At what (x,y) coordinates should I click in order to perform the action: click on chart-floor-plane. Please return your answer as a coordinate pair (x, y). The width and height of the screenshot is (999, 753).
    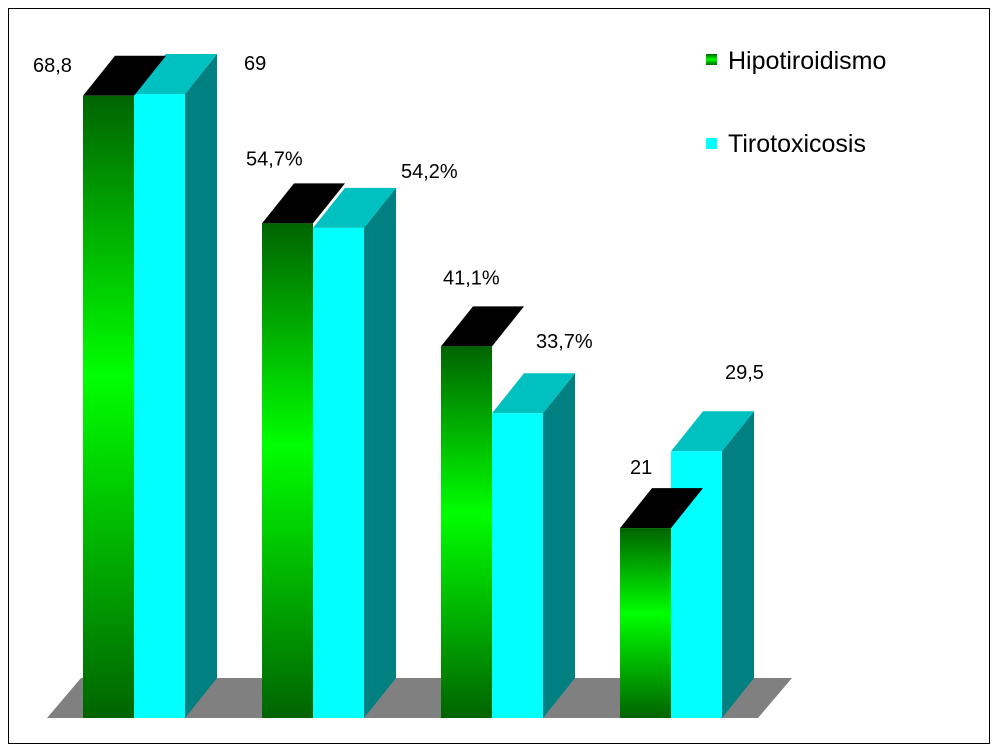
    Looking at the image, I should click on (419, 698).